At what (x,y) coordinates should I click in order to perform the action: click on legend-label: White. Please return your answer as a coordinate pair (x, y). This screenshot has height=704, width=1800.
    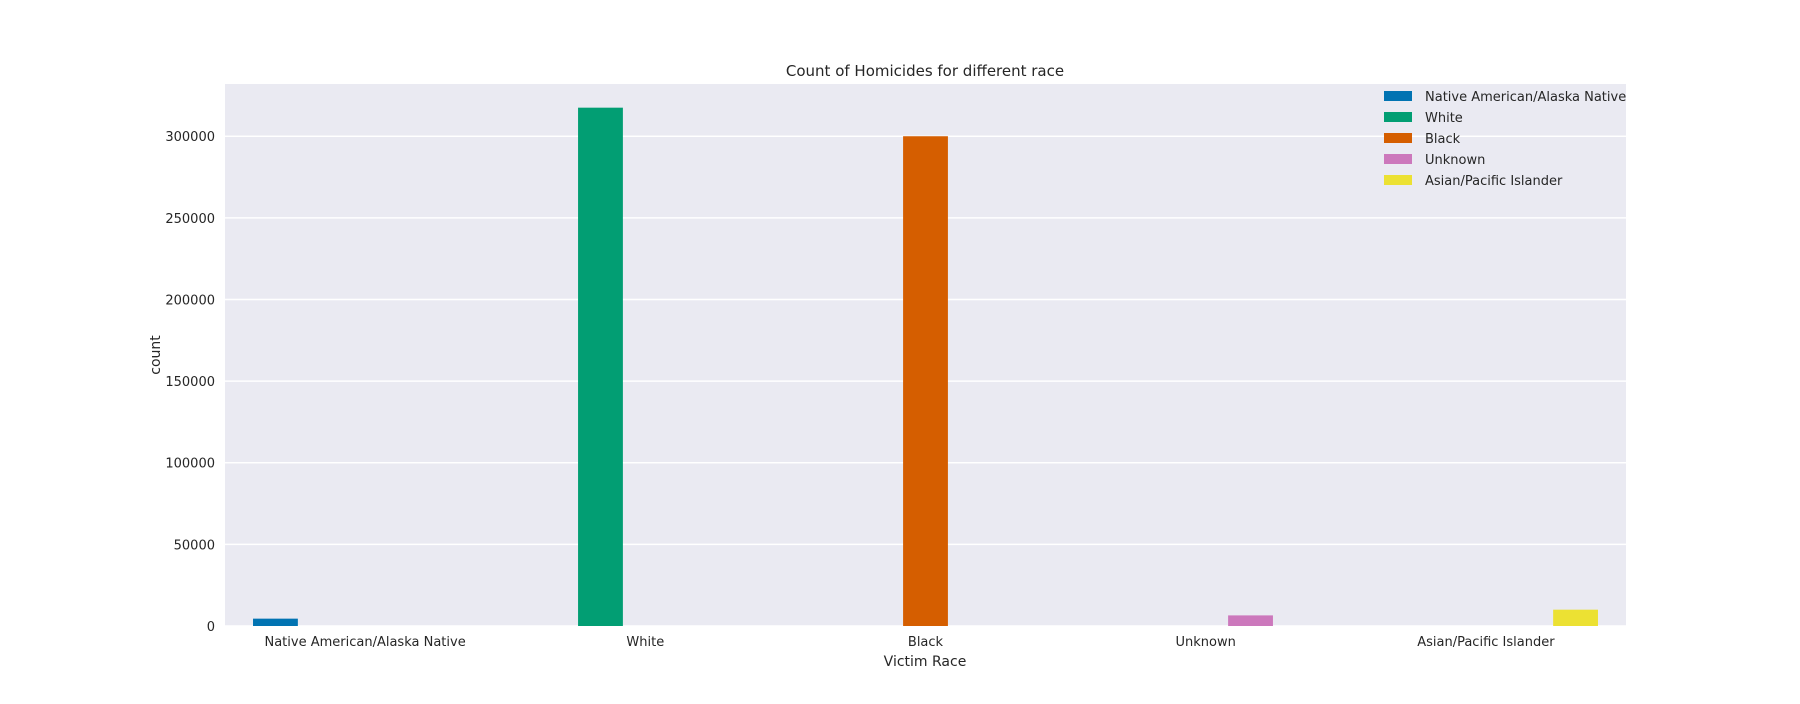
    Looking at the image, I should click on (1444, 118).